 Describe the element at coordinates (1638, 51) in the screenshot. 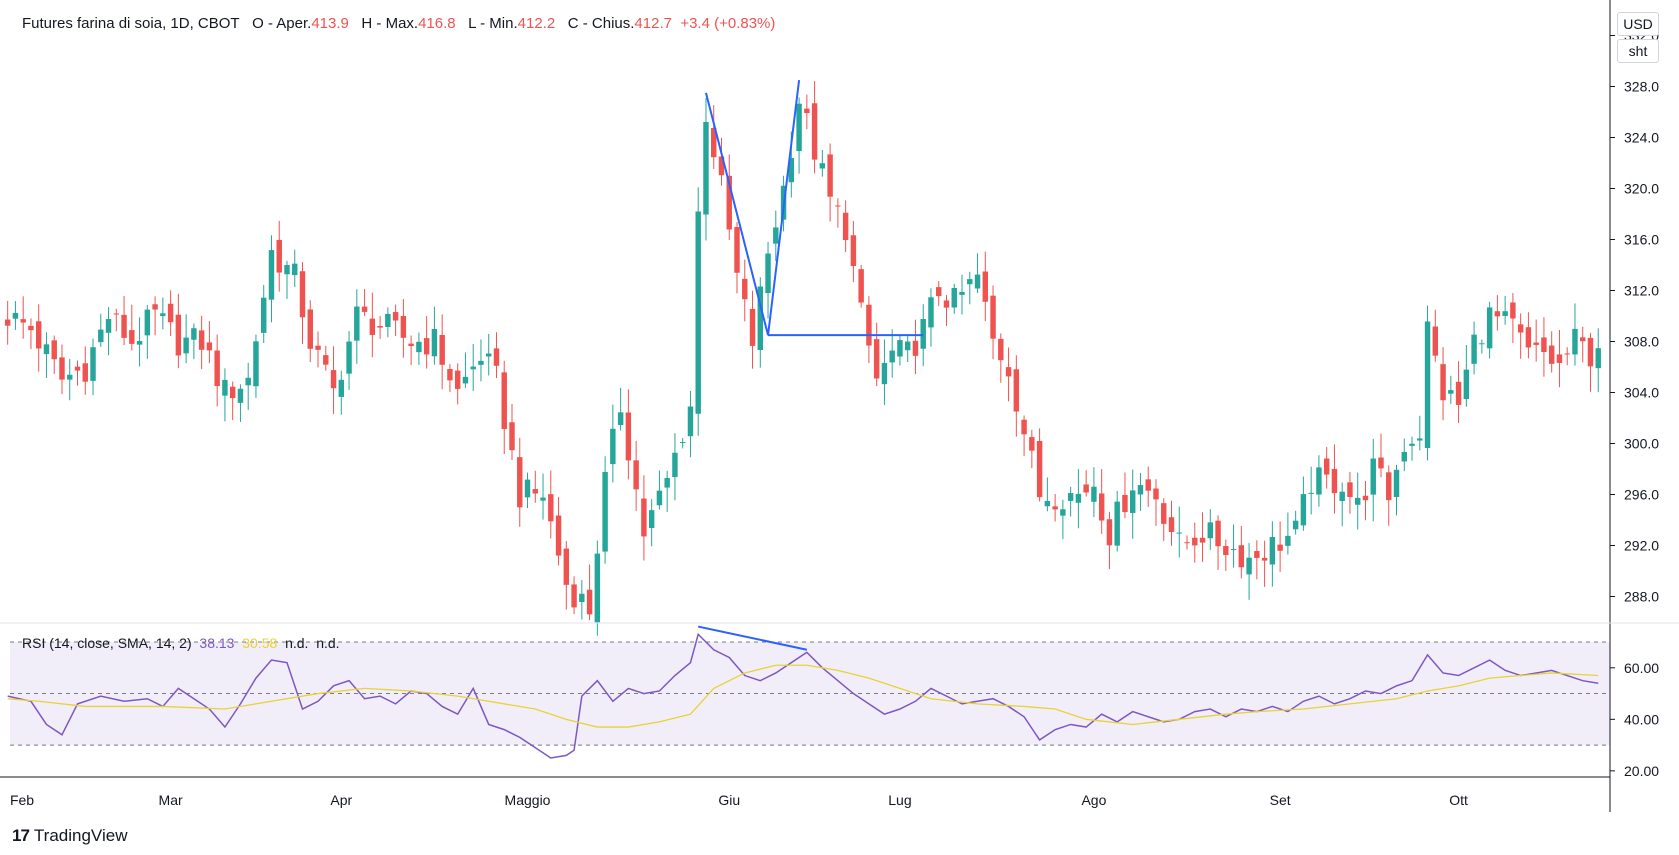

I see `unit-badge: sht` at that location.